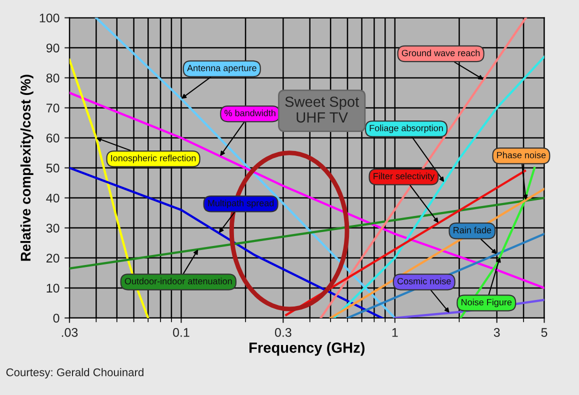 This screenshot has width=579, height=395. Describe the element at coordinates (395, 332) in the screenshot. I see `x-tick-label: 1` at that location.